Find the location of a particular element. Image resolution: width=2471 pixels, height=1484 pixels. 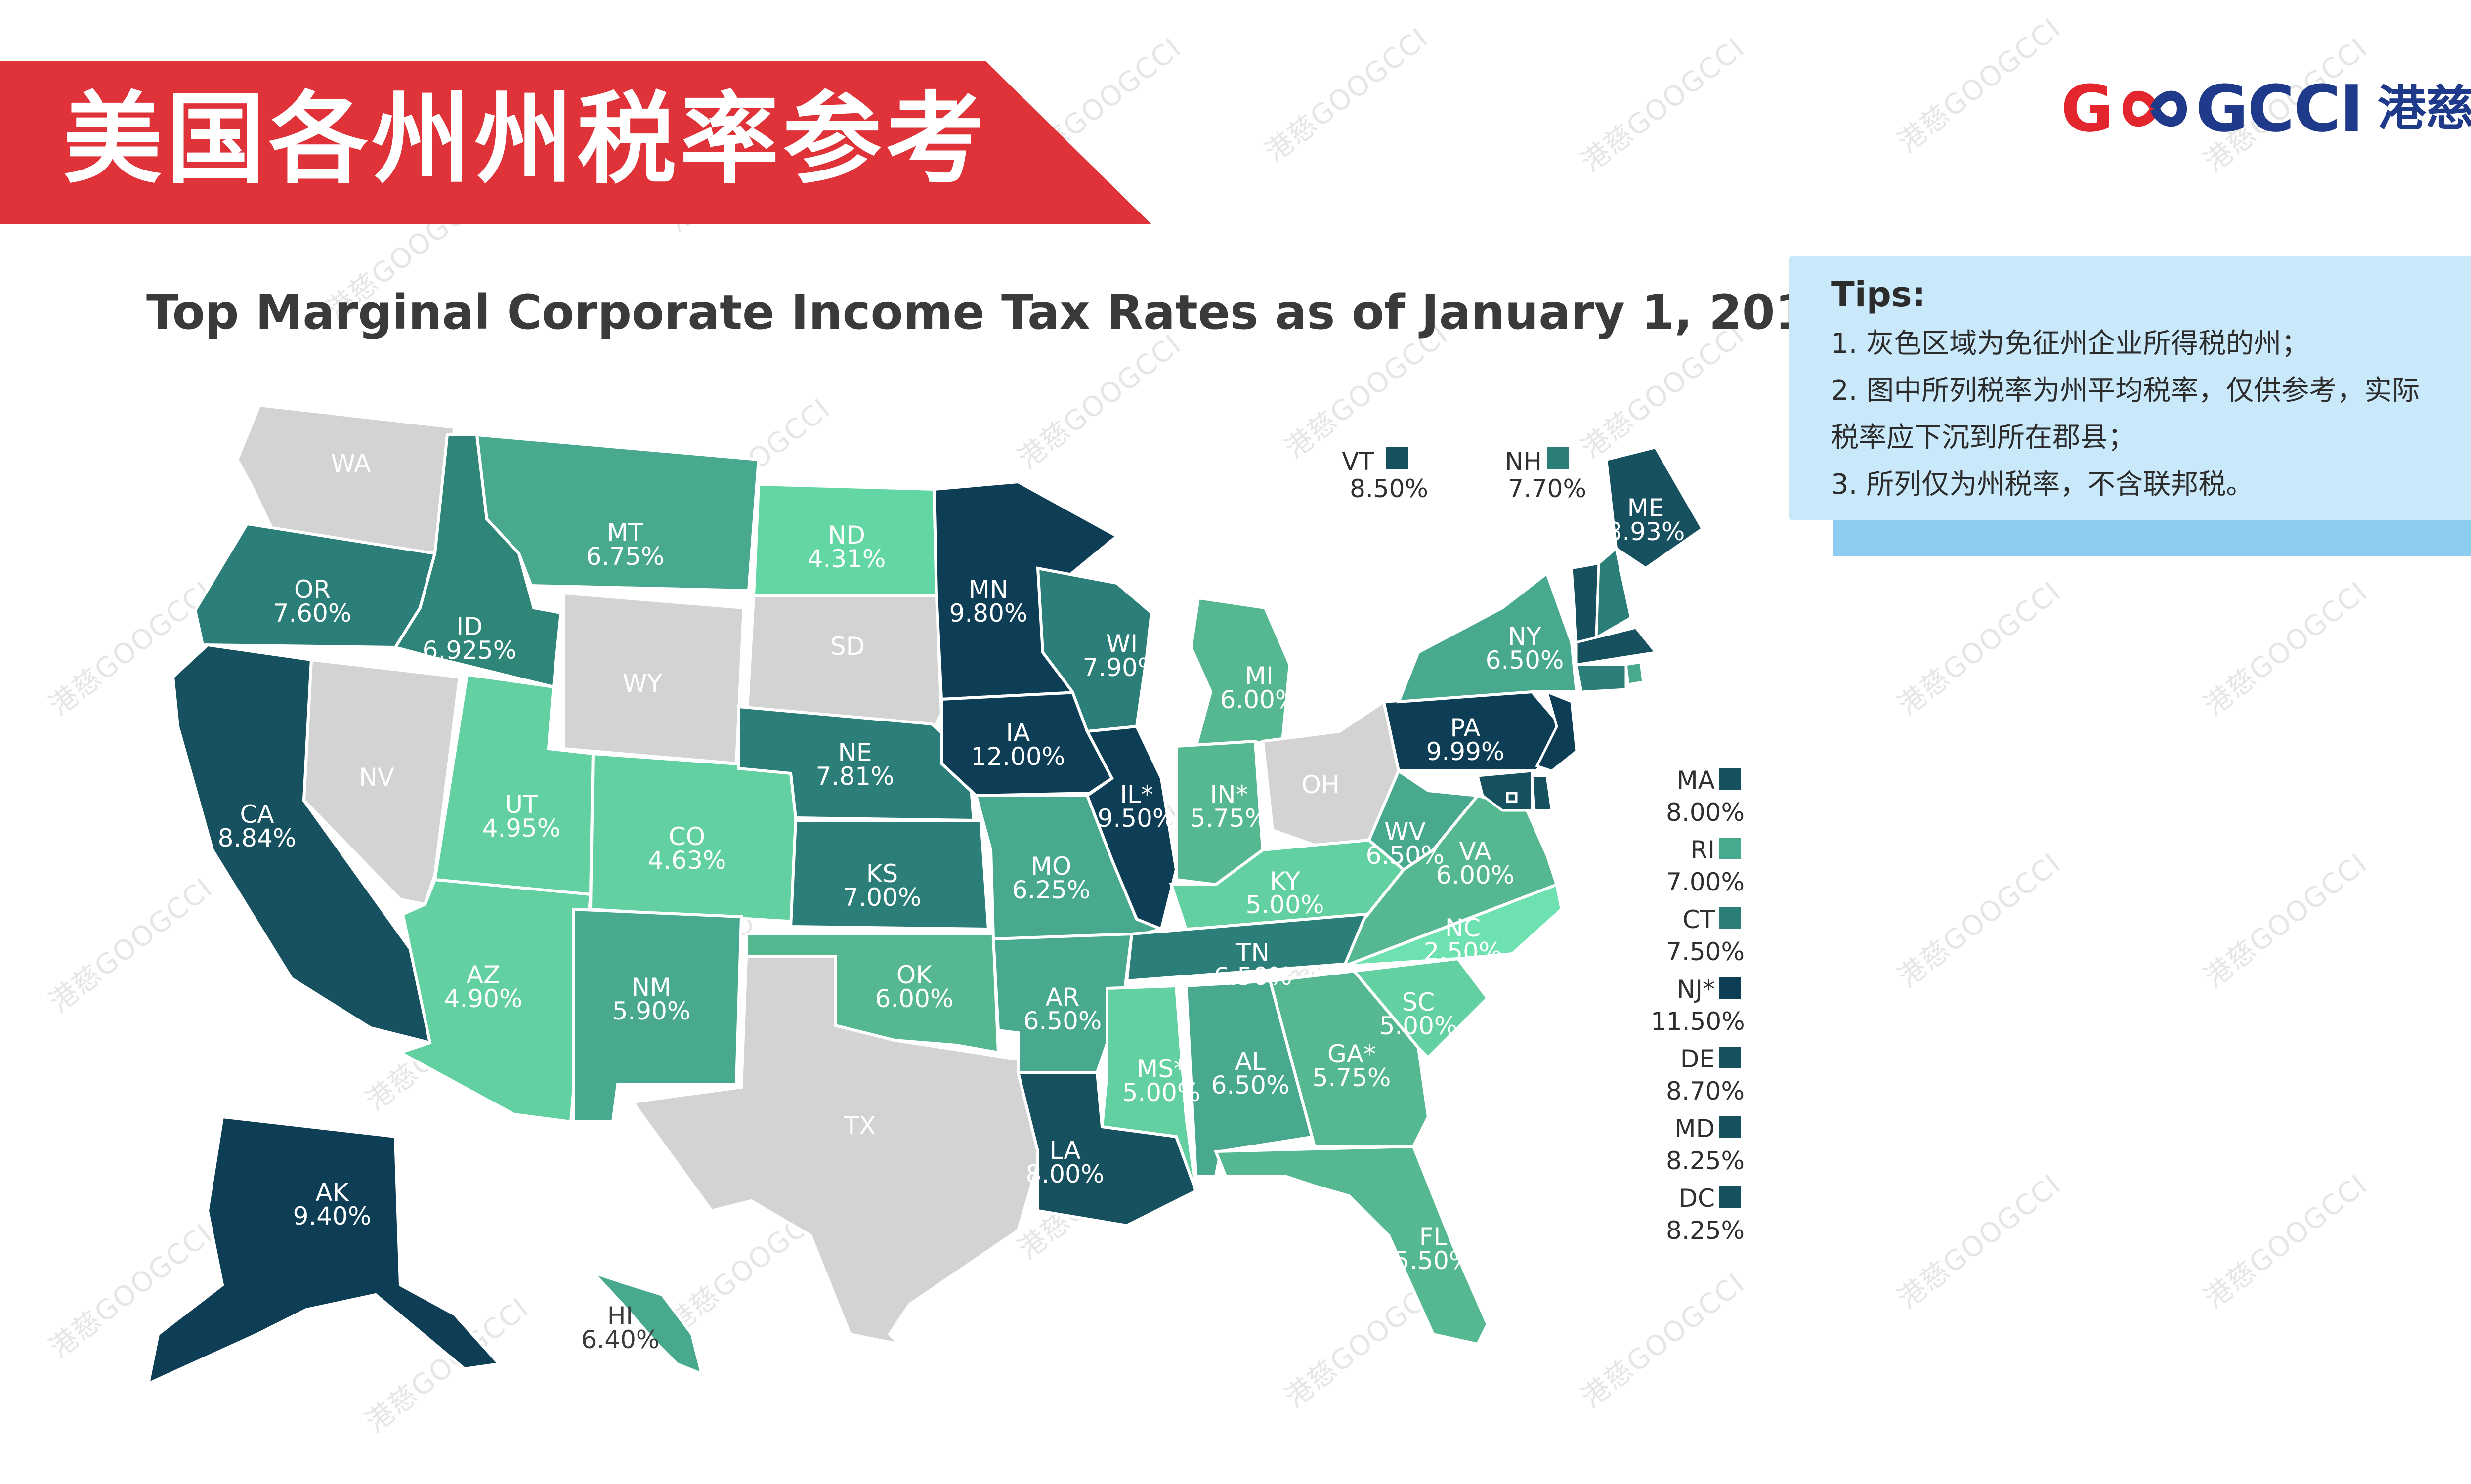

state-code-wa: WA is located at coordinates (351, 463).